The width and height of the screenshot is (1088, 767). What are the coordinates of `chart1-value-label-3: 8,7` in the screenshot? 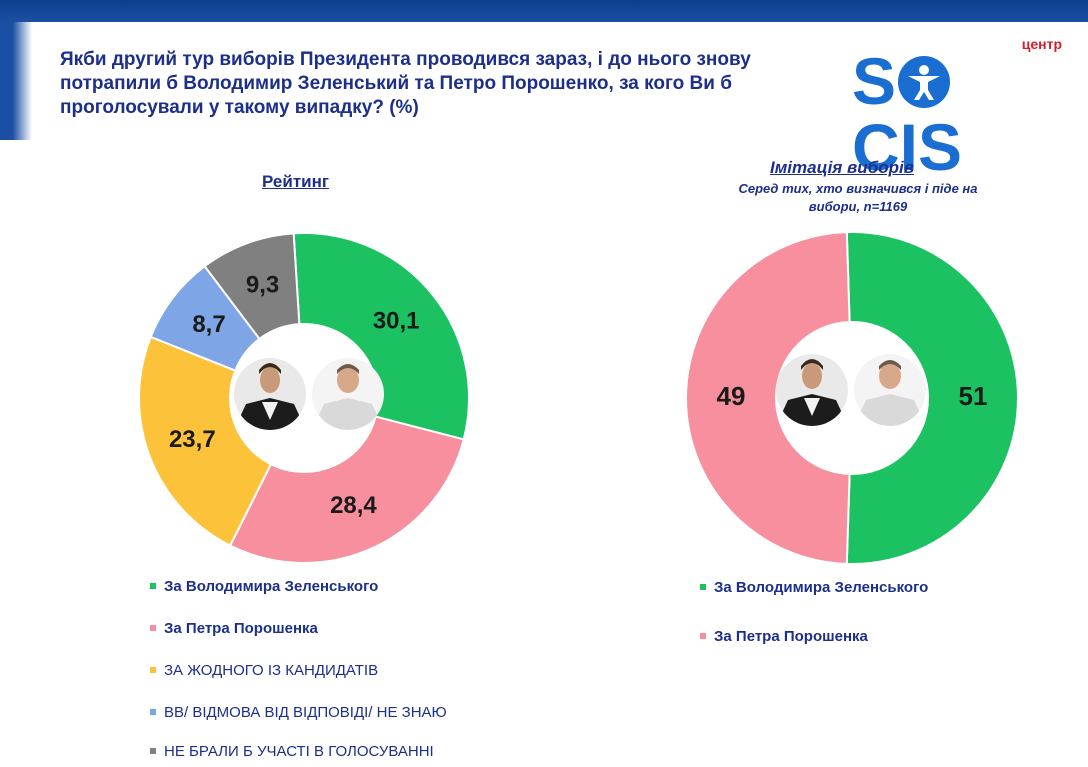 It's located at (208, 324).